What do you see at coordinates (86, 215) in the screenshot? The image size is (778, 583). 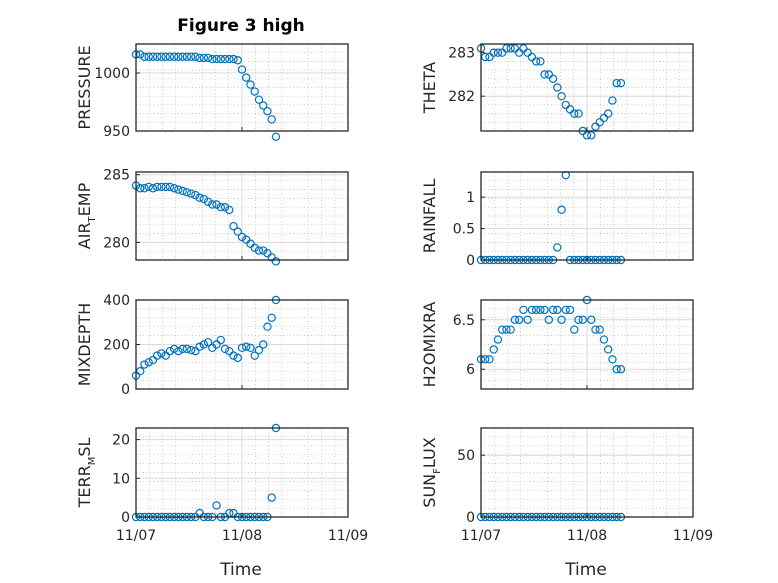 I see `y-axis-label: AIRTEMP` at bounding box center [86, 215].